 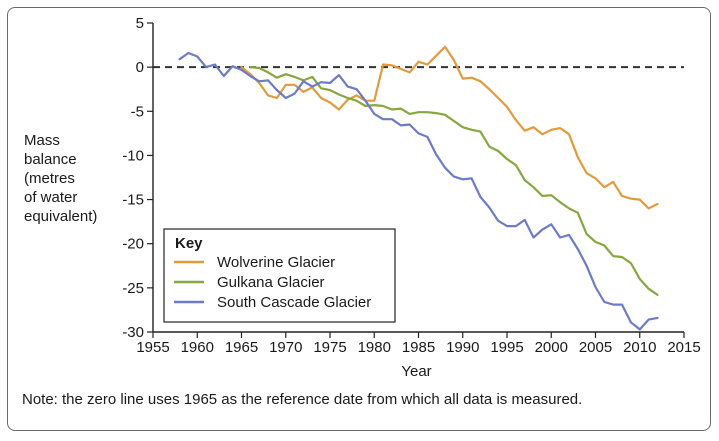 I want to click on x-tick-label: 1955, so click(x=152, y=347).